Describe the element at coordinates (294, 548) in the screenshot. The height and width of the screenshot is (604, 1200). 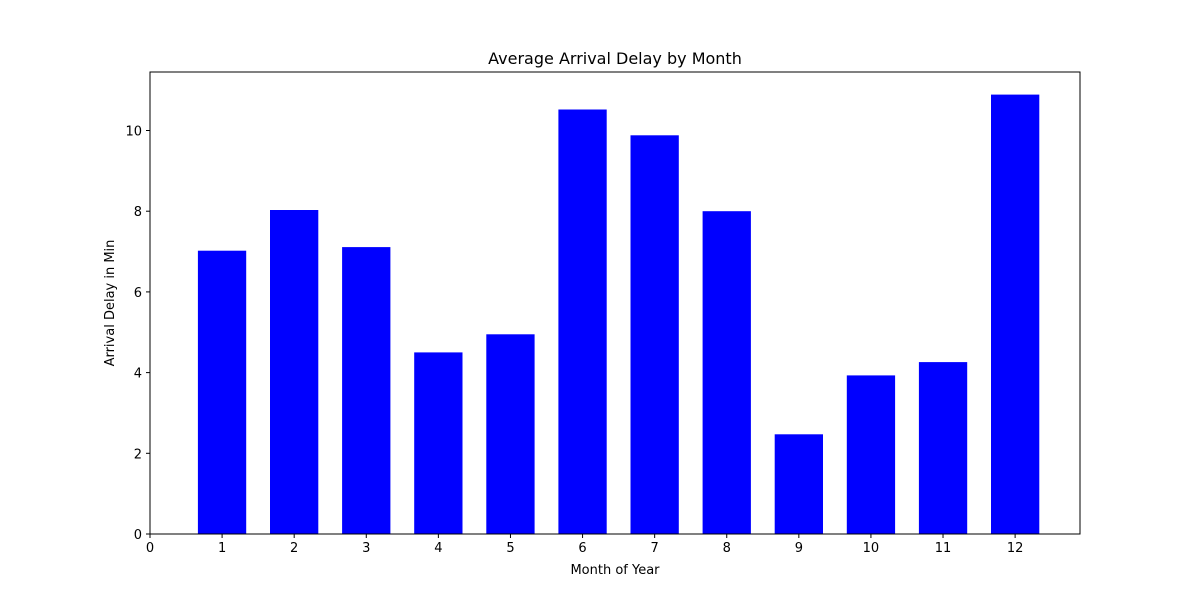
I see `x-tick-label: 2` at that location.